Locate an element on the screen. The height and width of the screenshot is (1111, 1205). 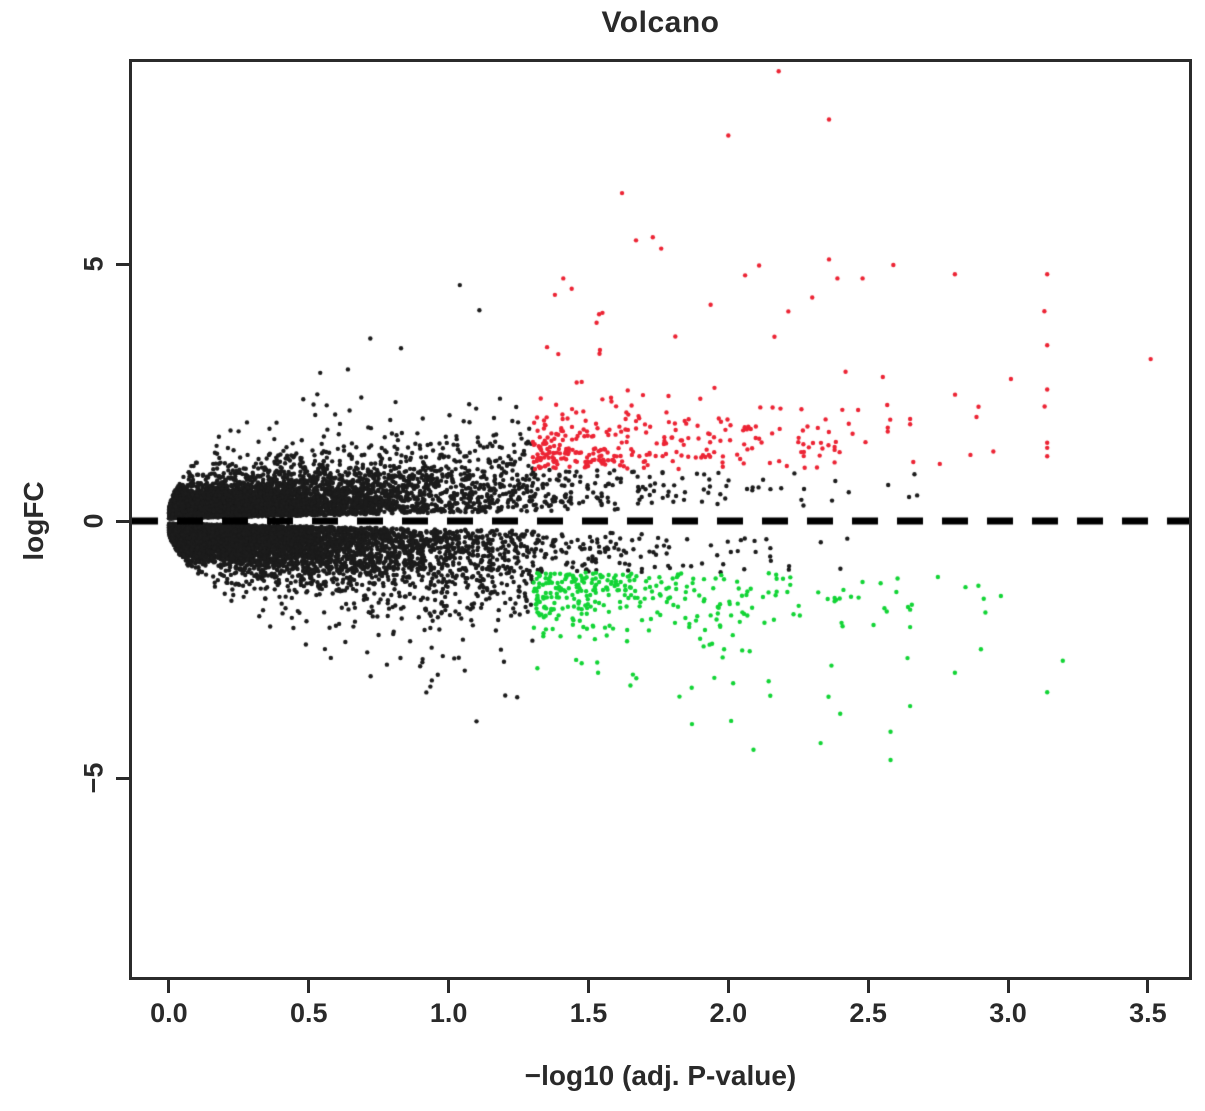
y-tick-label: 0 is located at coordinates (93, 521).